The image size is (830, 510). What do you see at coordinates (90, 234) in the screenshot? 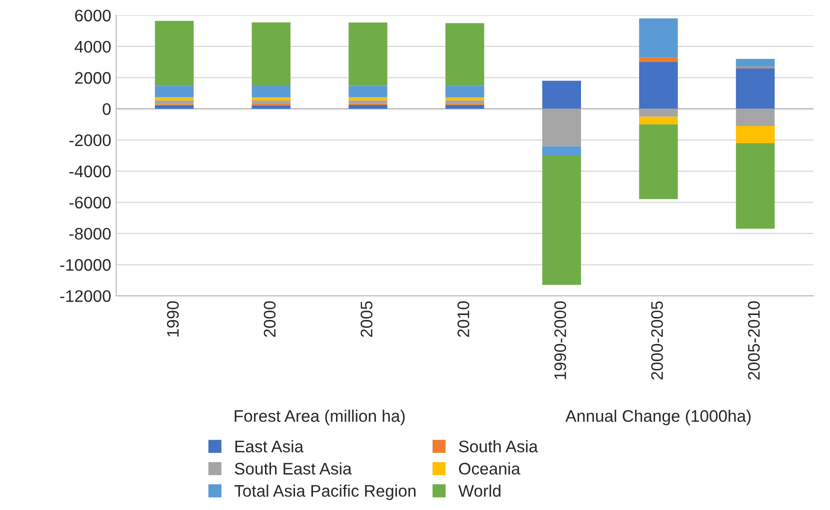
I see `y-tick-label: -8000` at bounding box center [90, 234].